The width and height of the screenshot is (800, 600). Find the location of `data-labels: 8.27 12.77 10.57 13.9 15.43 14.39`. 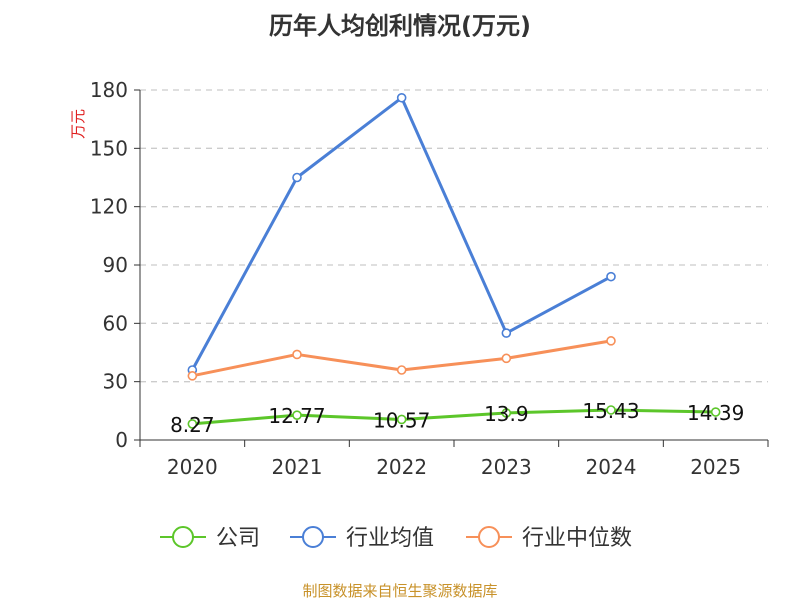

data-labels: 8.27 12.77 10.57 13.9 15.43 14.39 is located at coordinates (457, 418).